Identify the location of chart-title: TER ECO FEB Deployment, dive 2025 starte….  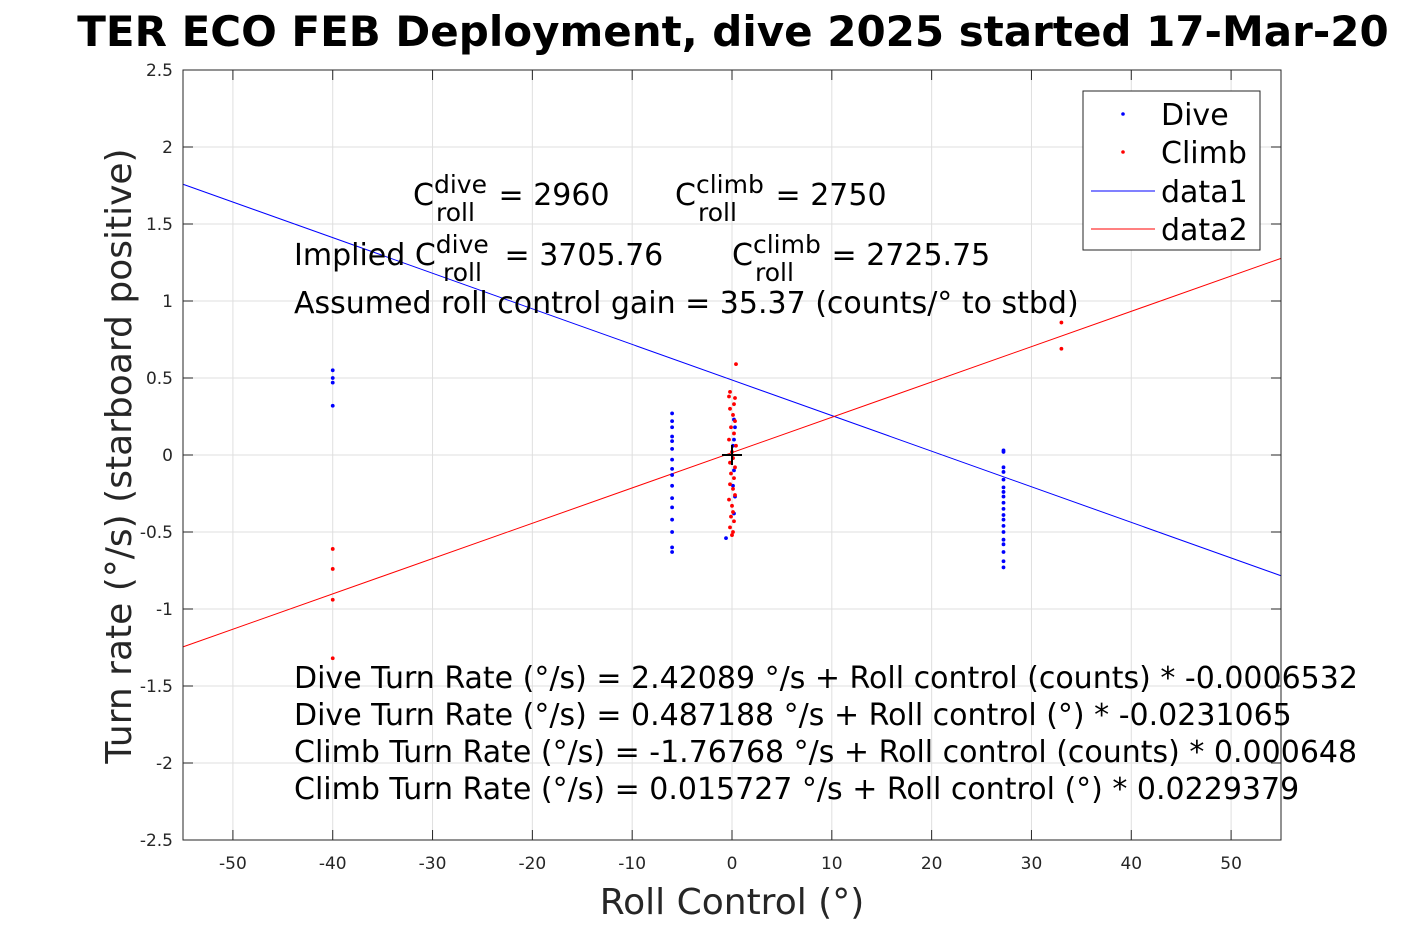
(732, 31).